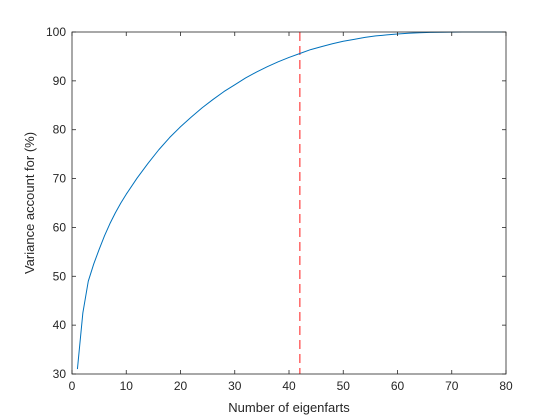 This screenshot has width=560, height=420. I want to click on y-tick-label: 30, so click(60, 374).